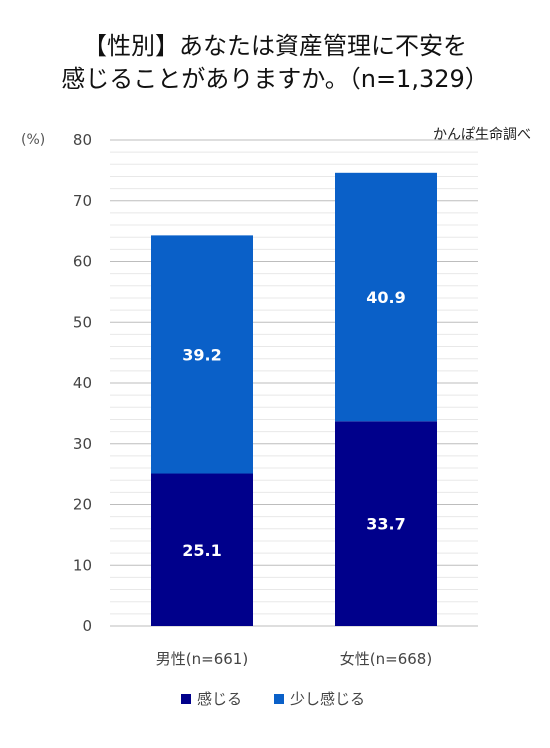  I want to click on y-tick-label: 0, so click(87, 626).